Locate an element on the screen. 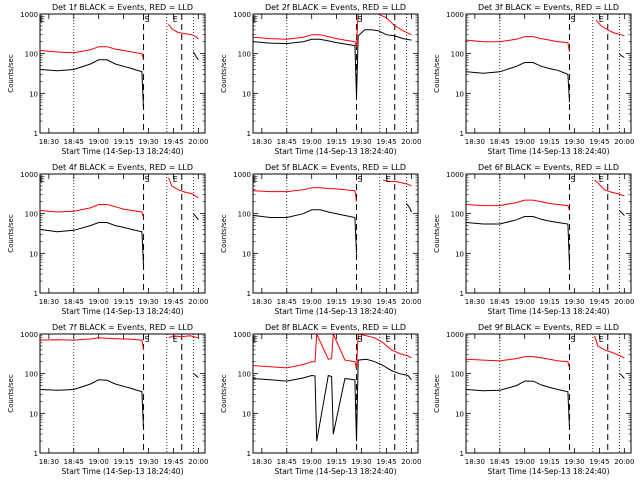 This screenshot has width=640, height=480. chart-title: Det 6f BLACK = Events, RED = LLD is located at coordinates (548, 167).